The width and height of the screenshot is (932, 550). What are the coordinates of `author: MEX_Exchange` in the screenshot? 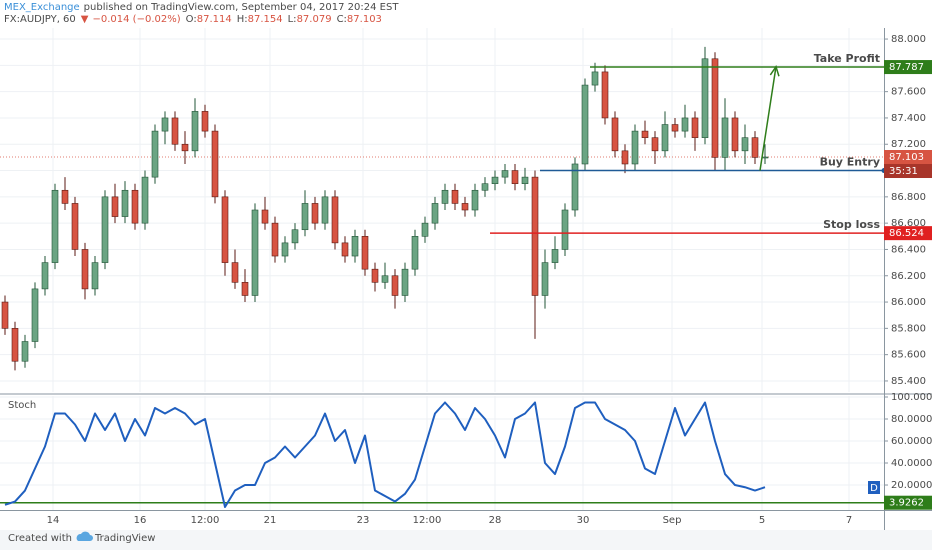 It's located at (42, 7).